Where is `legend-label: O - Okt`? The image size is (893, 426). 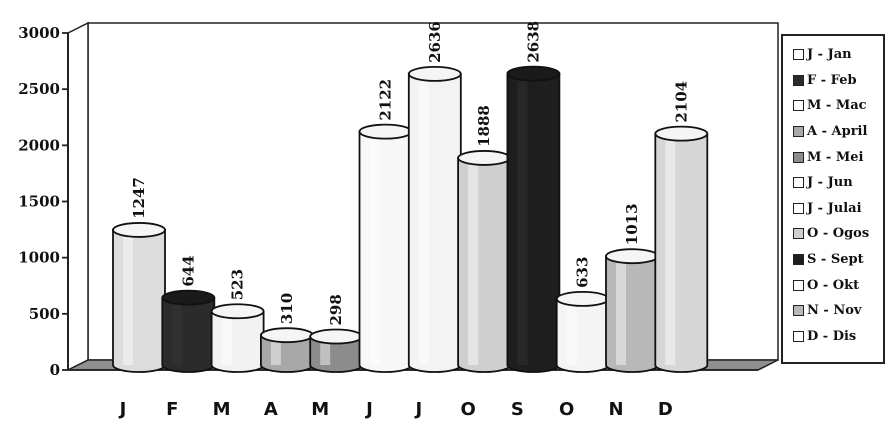 legend-label: O - Okt is located at coordinates (833, 285).